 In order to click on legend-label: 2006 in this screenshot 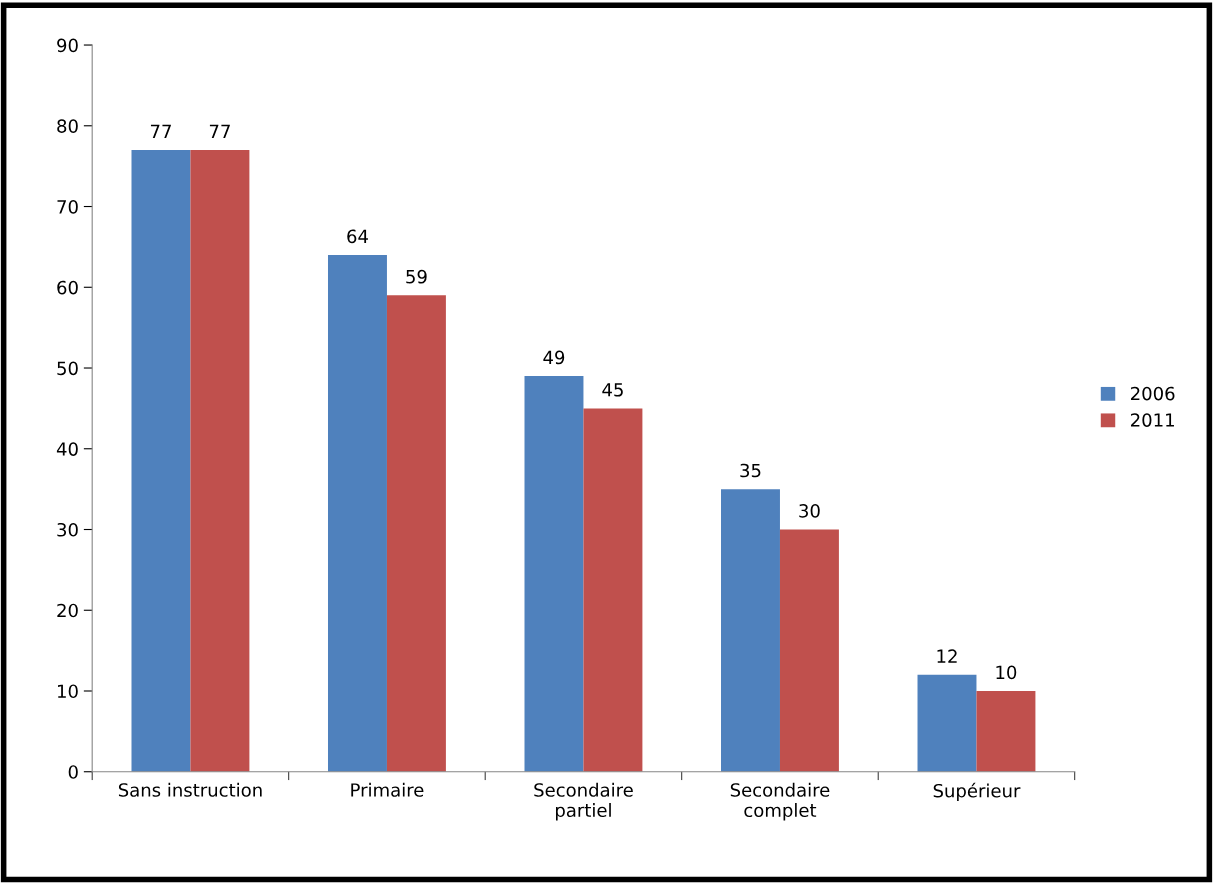, I will do `click(1153, 393)`.